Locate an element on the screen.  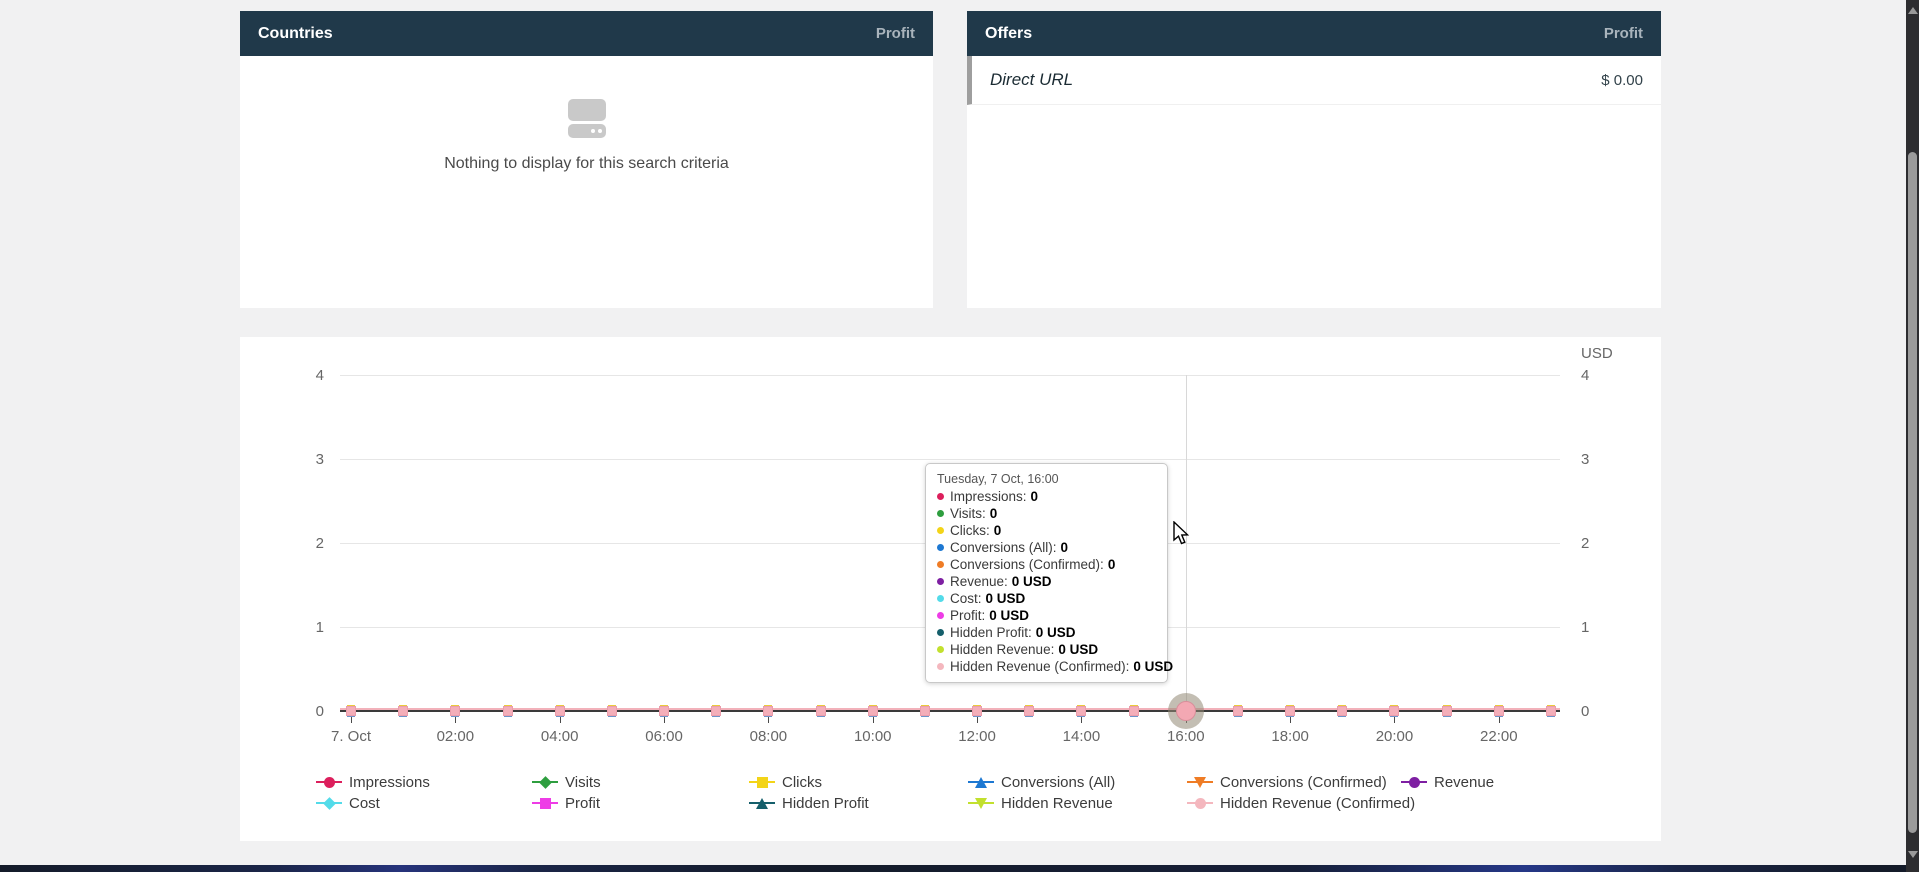
x-axis-label: 04:00 is located at coordinates (559, 736).